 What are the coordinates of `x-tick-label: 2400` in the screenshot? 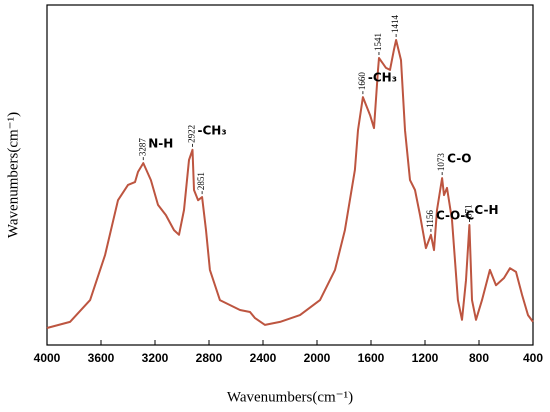 It's located at (263, 358).